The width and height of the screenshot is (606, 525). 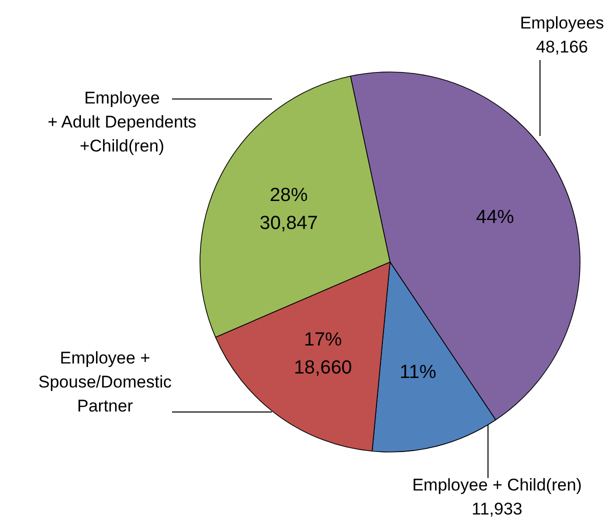 I want to click on data-label: 11,933, so click(x=497, y=509).